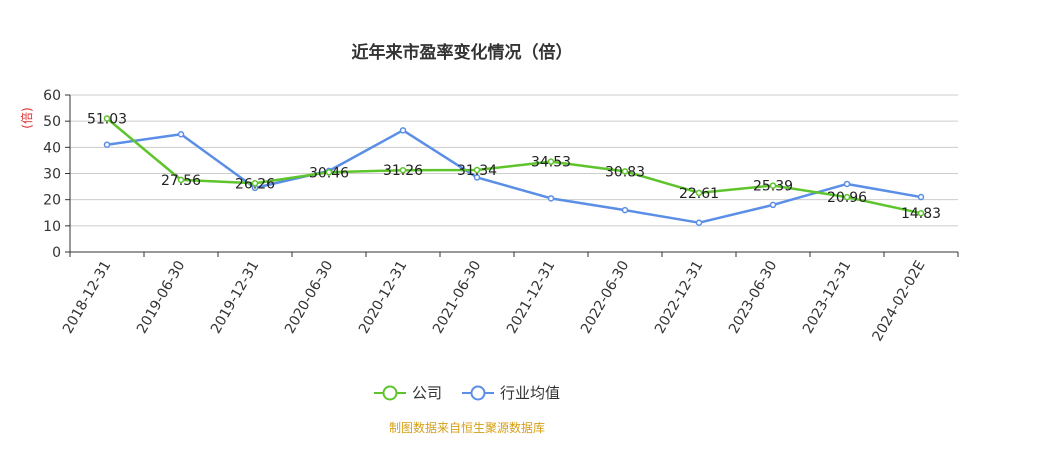  Describe the element at coordinates (52, 148) in the screenshot. I see `y-tick-label: 40` at that location.